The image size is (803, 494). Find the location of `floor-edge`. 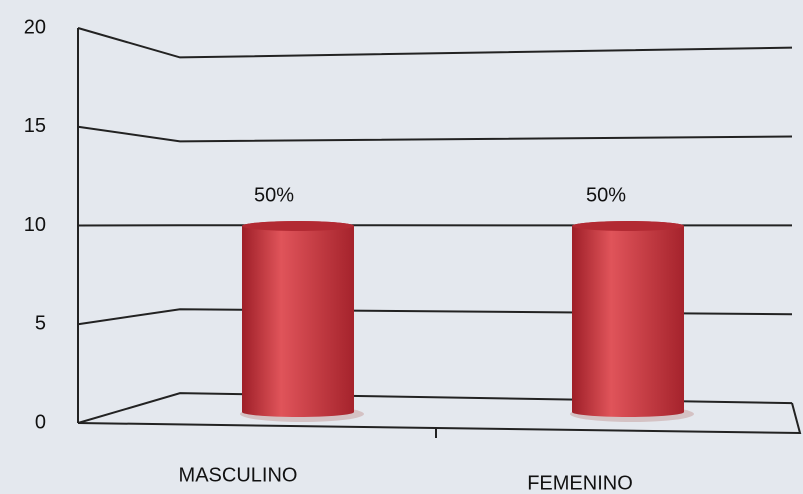

floor-edge is located at coordinates (439, 418).